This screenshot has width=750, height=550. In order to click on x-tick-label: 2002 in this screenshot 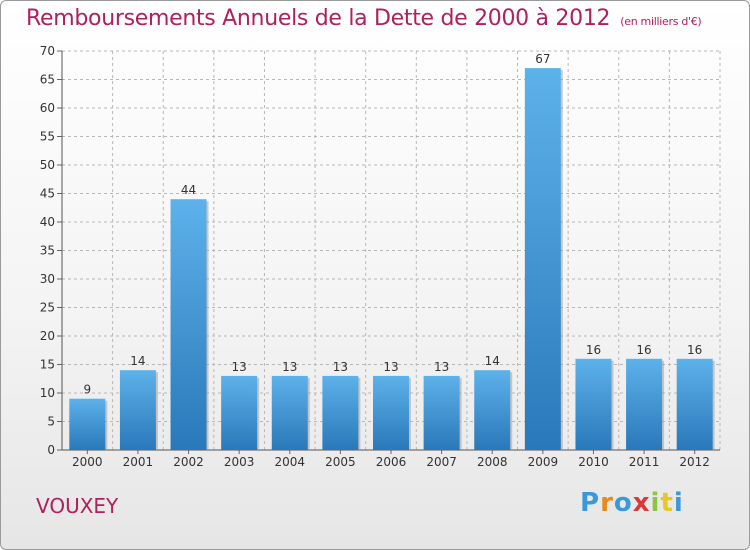, I will do `click(188, 462)`.